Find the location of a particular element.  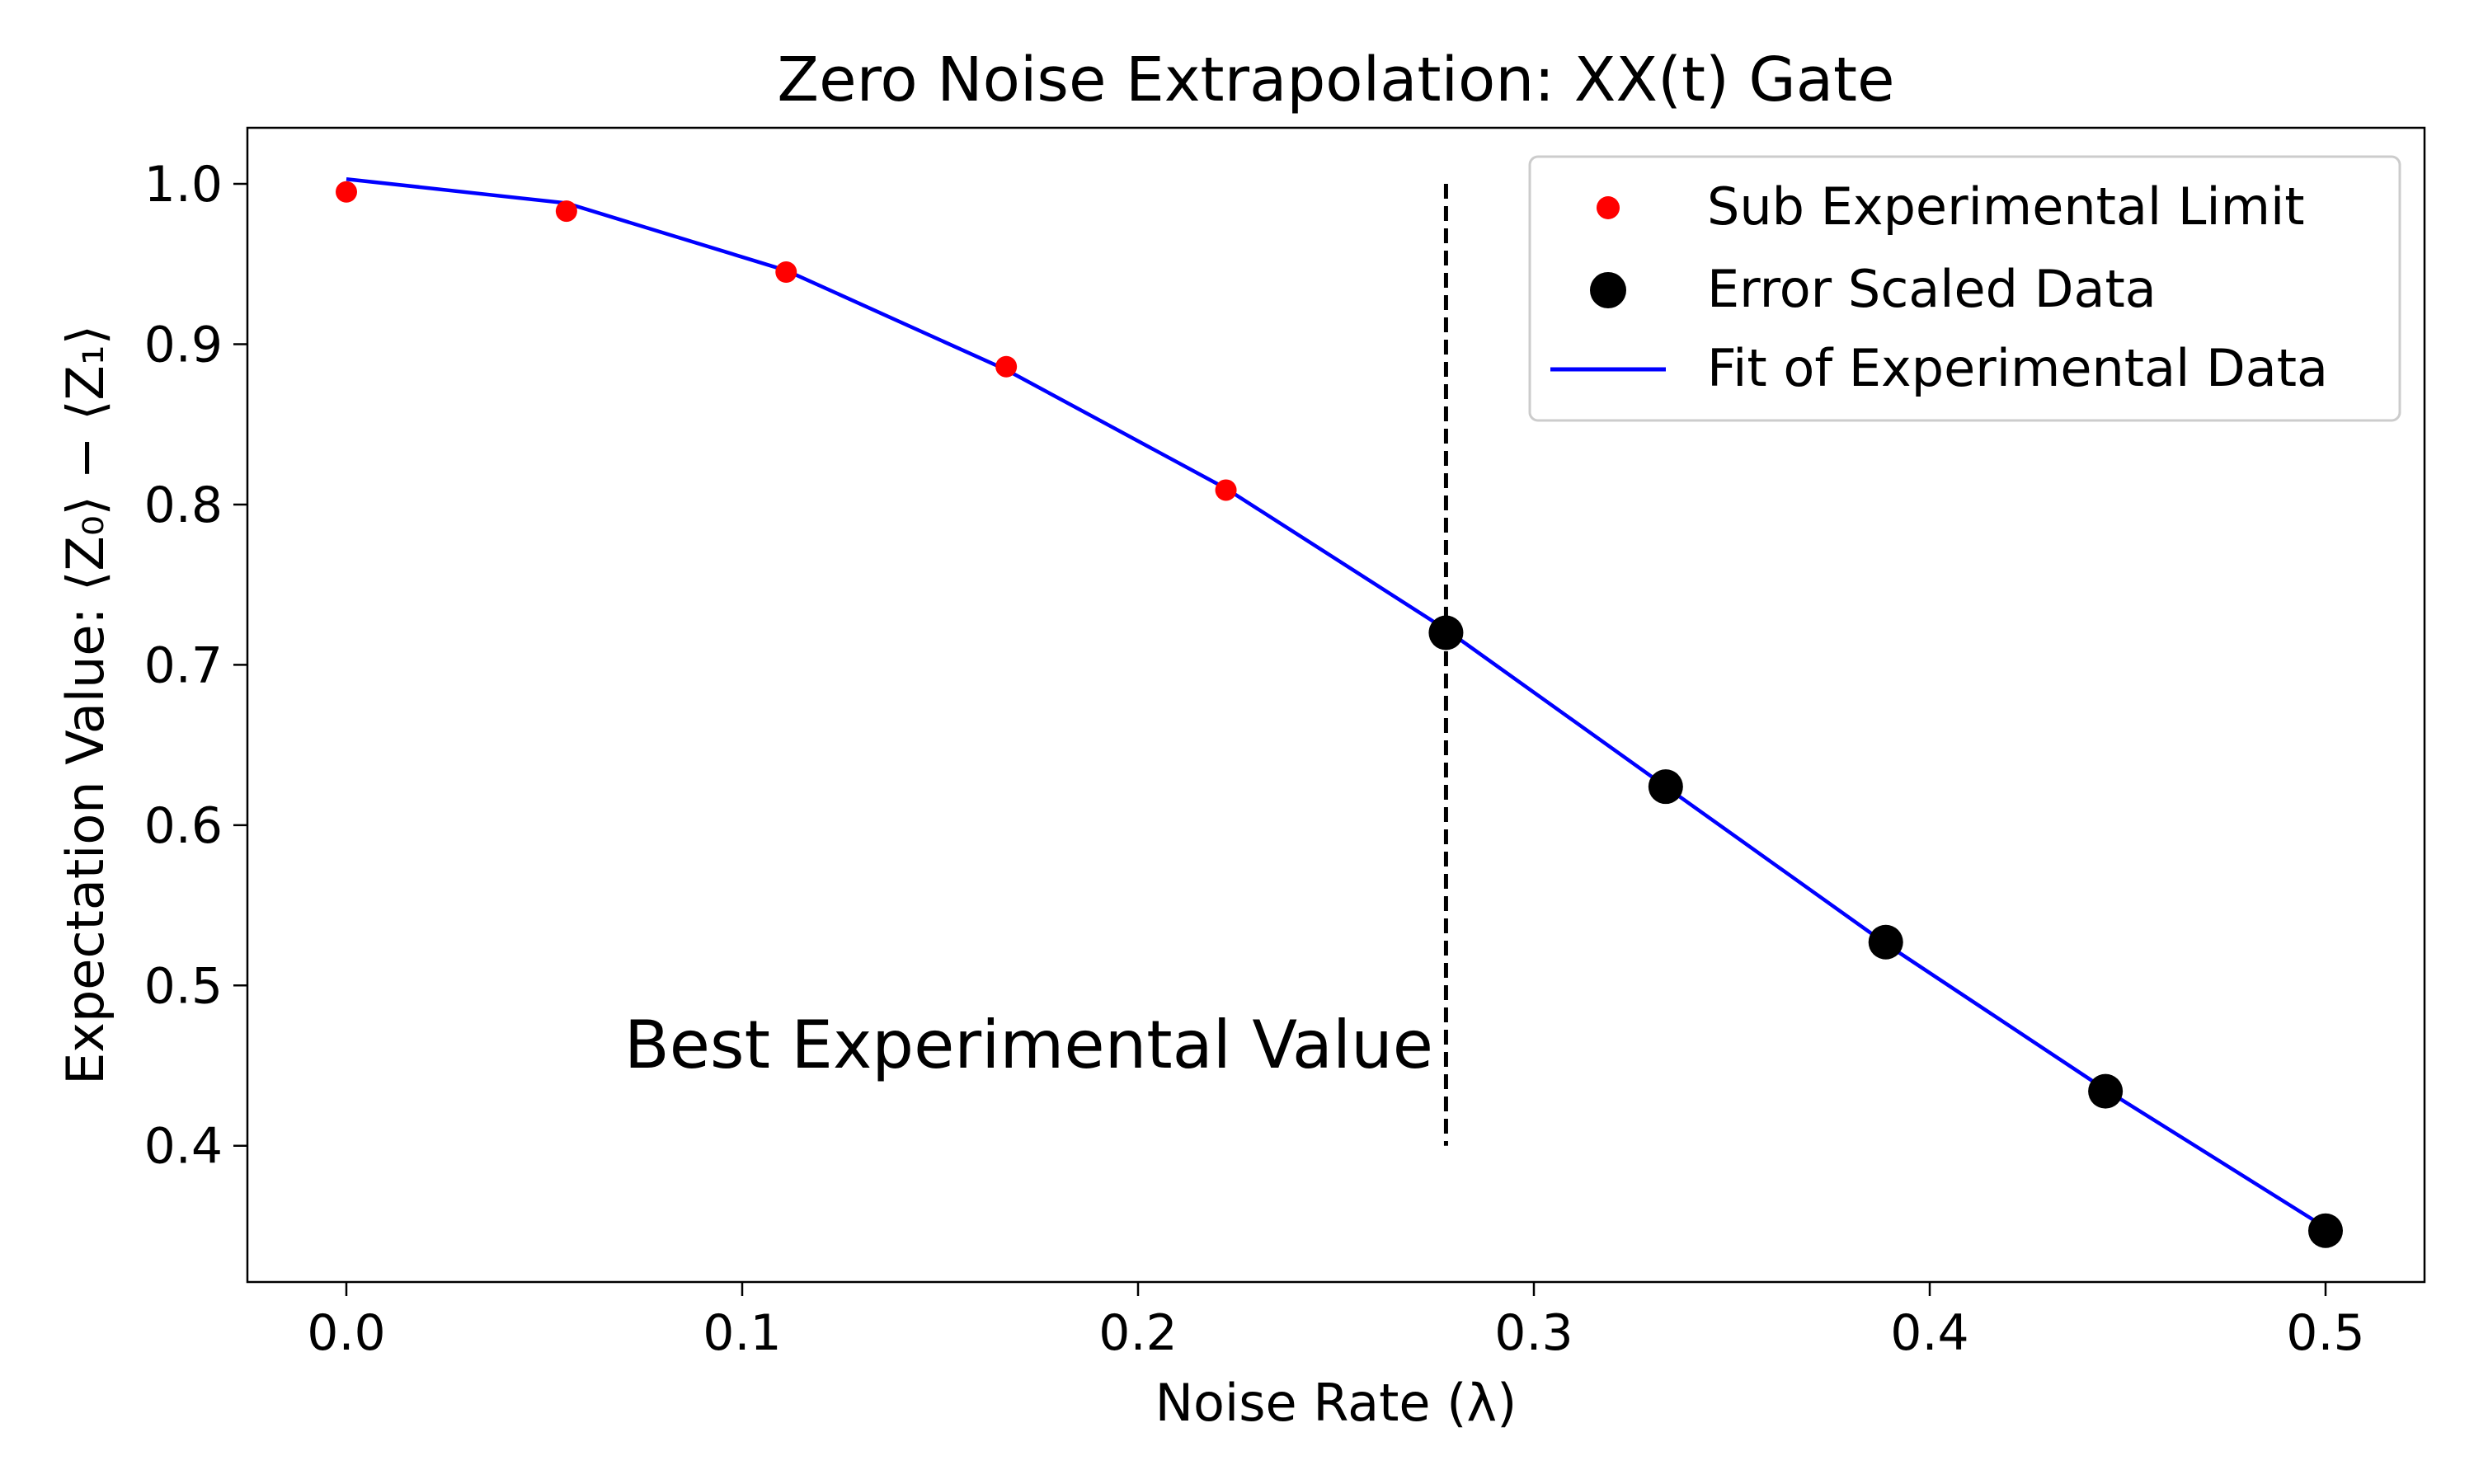

x-axis-label: Noise Rate (λ) is located at coordinates (1336, 1403).